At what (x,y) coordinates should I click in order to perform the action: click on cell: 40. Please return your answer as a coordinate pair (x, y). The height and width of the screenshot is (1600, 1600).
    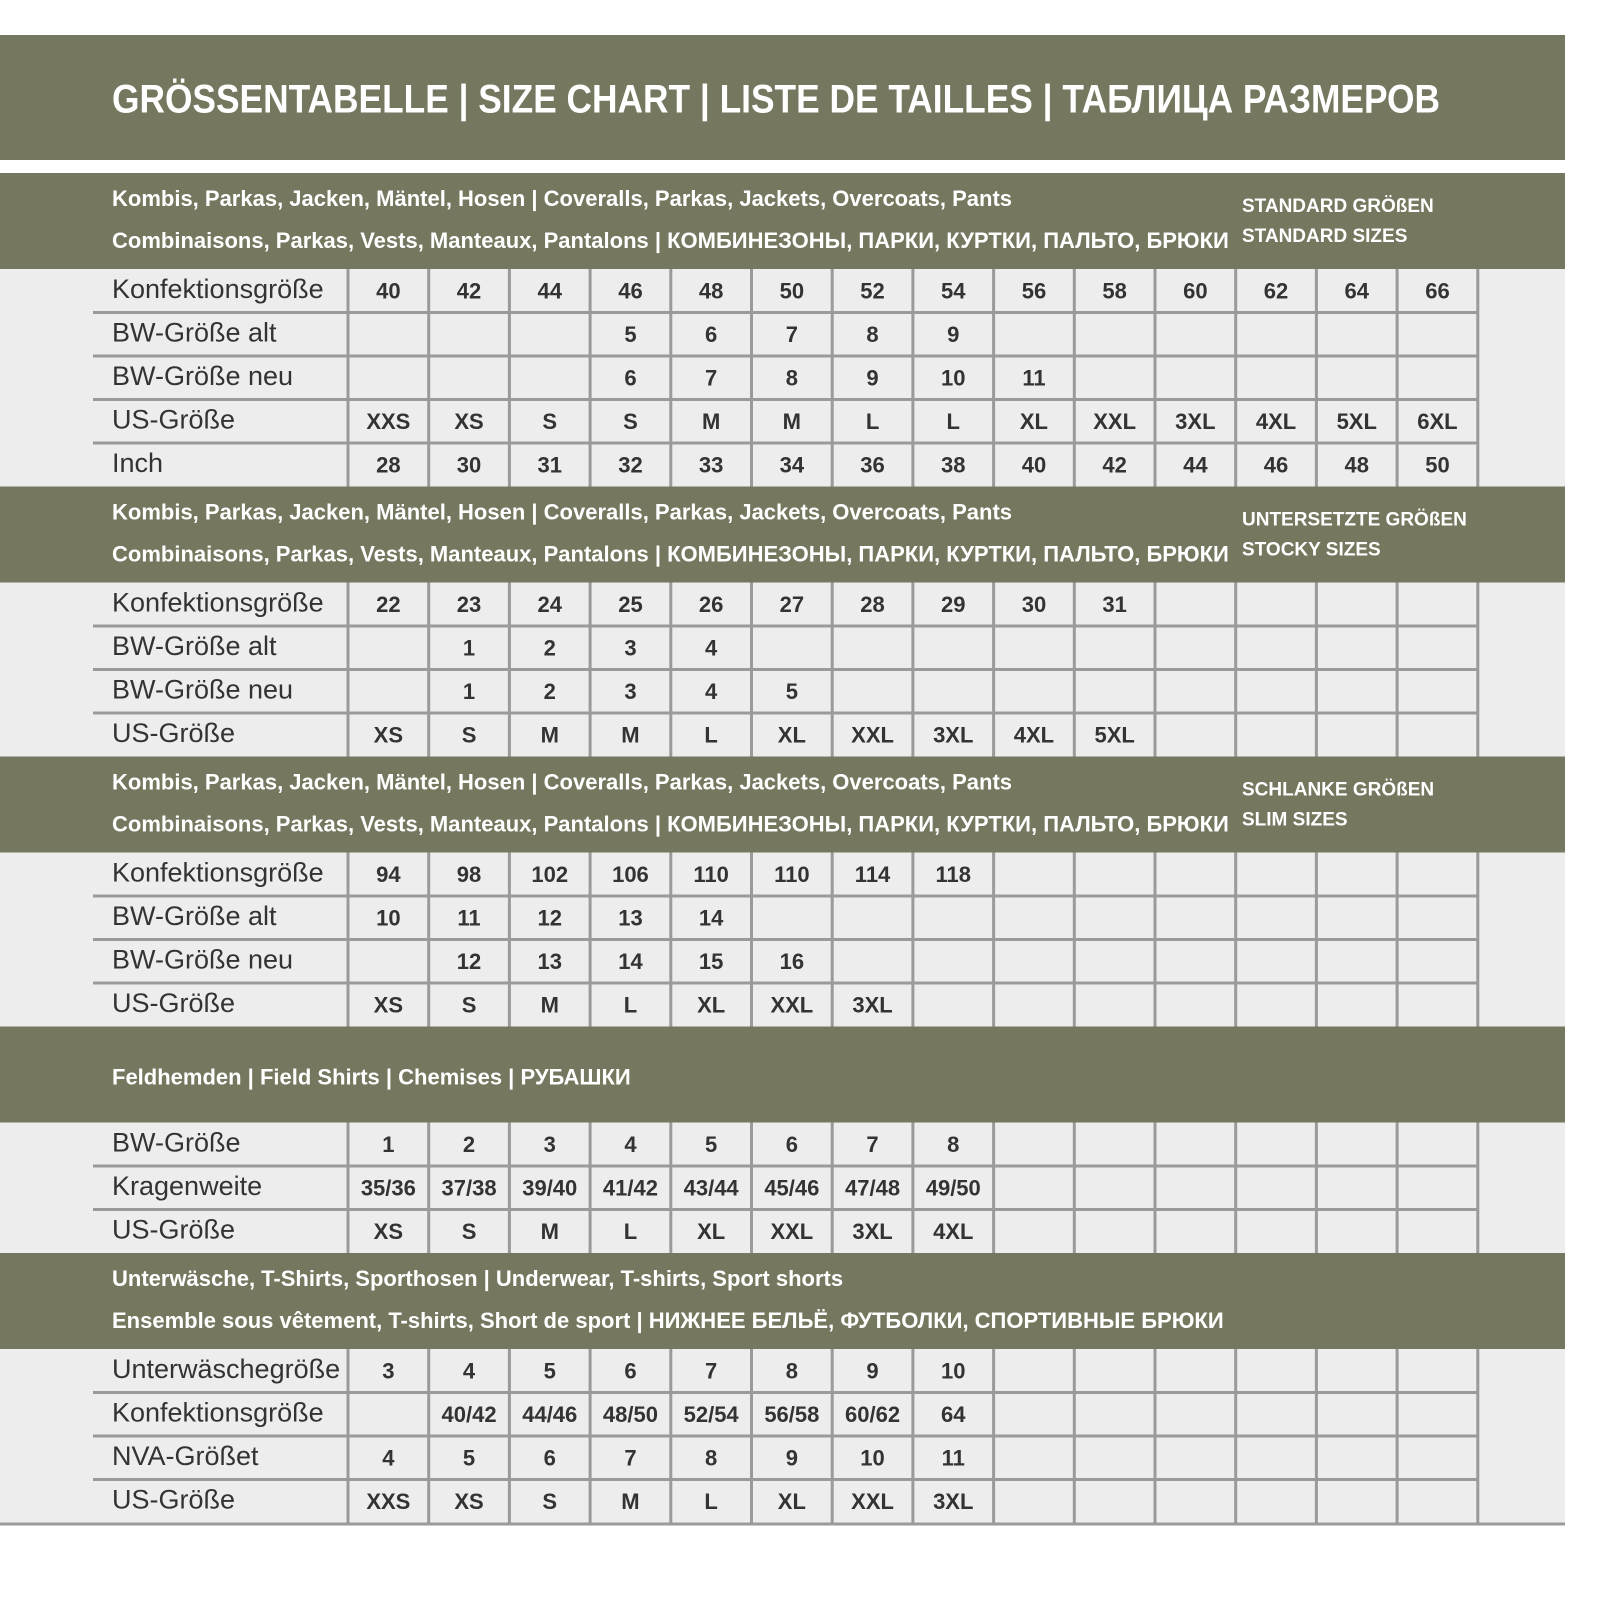
    Looking at the image, I should click on (1034, 465).